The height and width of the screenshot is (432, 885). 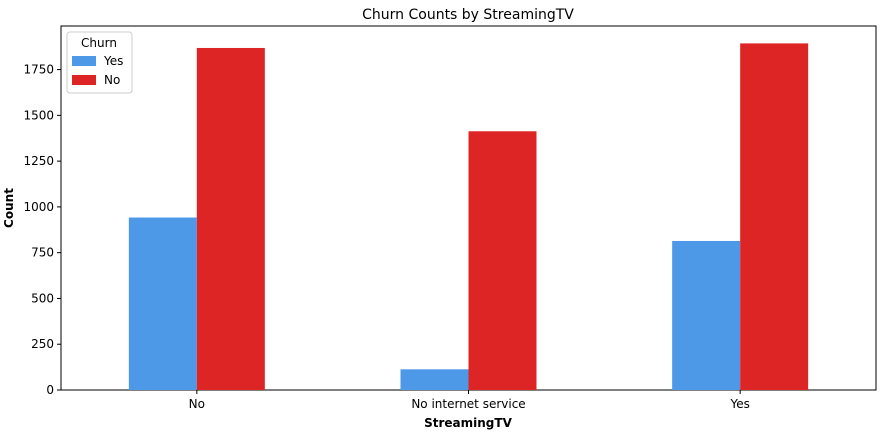 I want to click on legend-items: Yes No, so click(x=97, y=70).